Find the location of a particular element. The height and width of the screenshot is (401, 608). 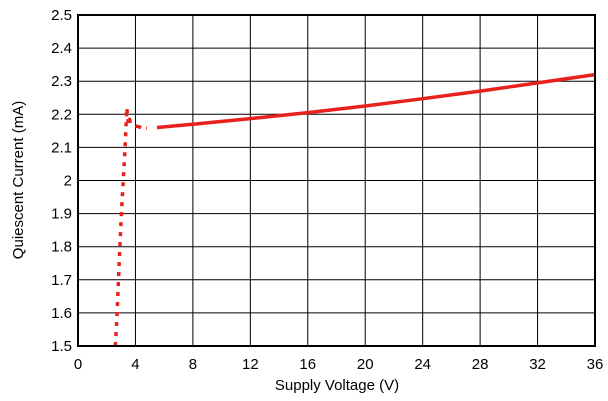

x-tick-label: 4 is located at coordinates (135, 364).